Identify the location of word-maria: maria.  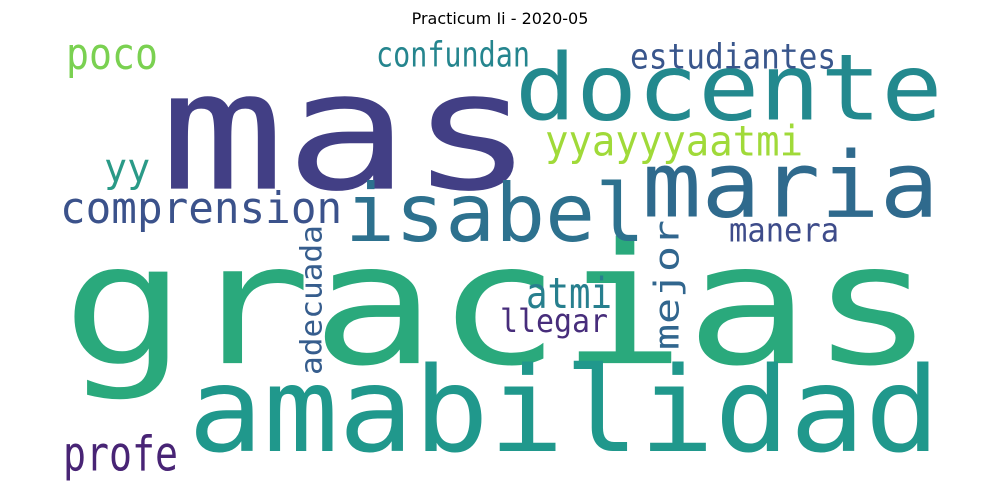
(791, 185).